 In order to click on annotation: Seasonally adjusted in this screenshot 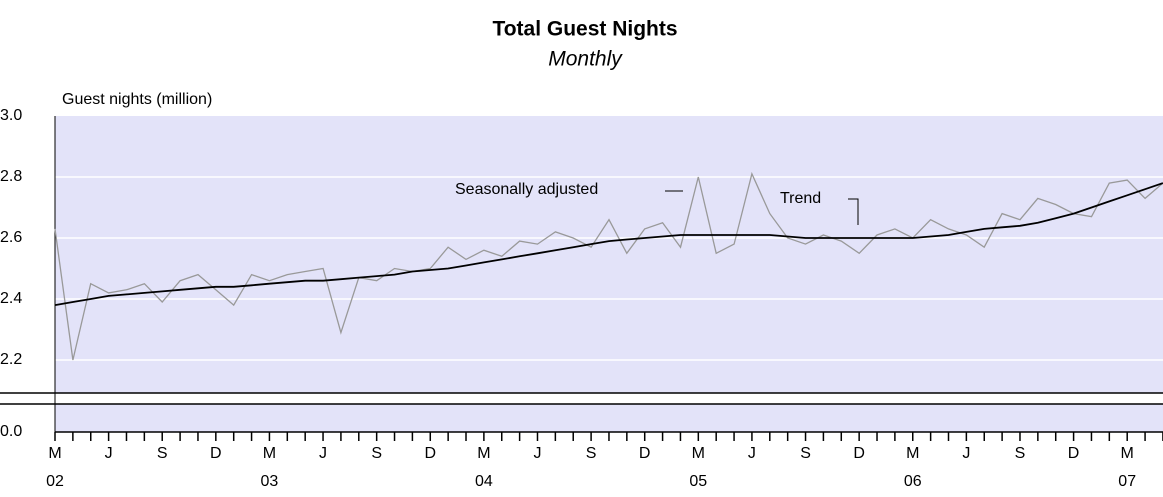, I will do `click(526, 189)`.